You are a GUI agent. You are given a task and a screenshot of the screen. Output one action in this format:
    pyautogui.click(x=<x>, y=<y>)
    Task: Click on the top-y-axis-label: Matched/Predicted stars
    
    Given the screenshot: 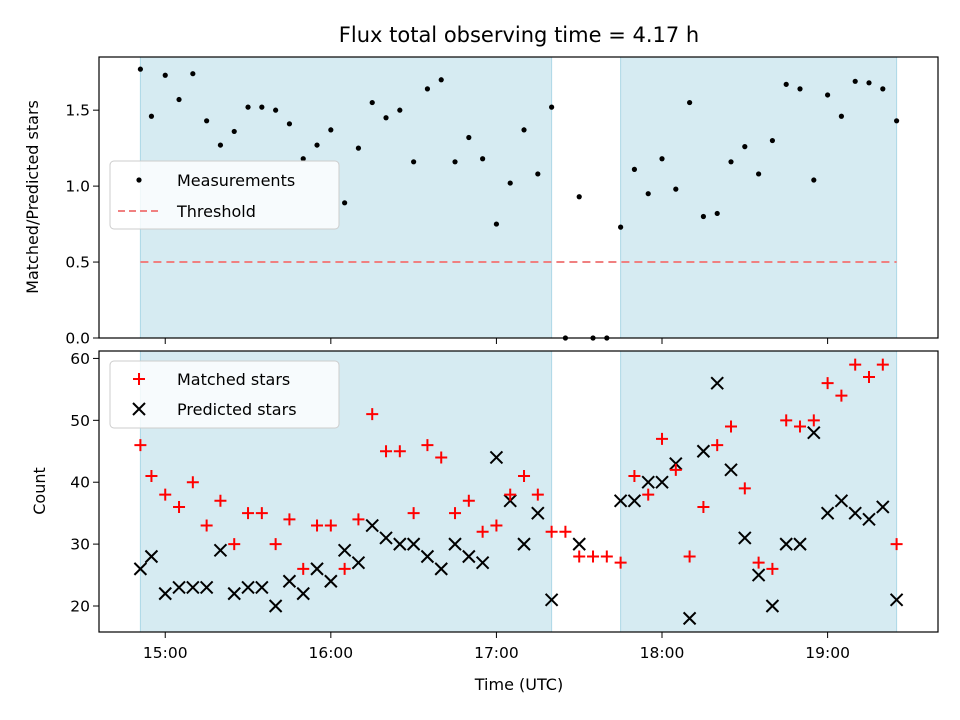 What is the action you would take?
    pyautogui.click(x=32, y=197)
    